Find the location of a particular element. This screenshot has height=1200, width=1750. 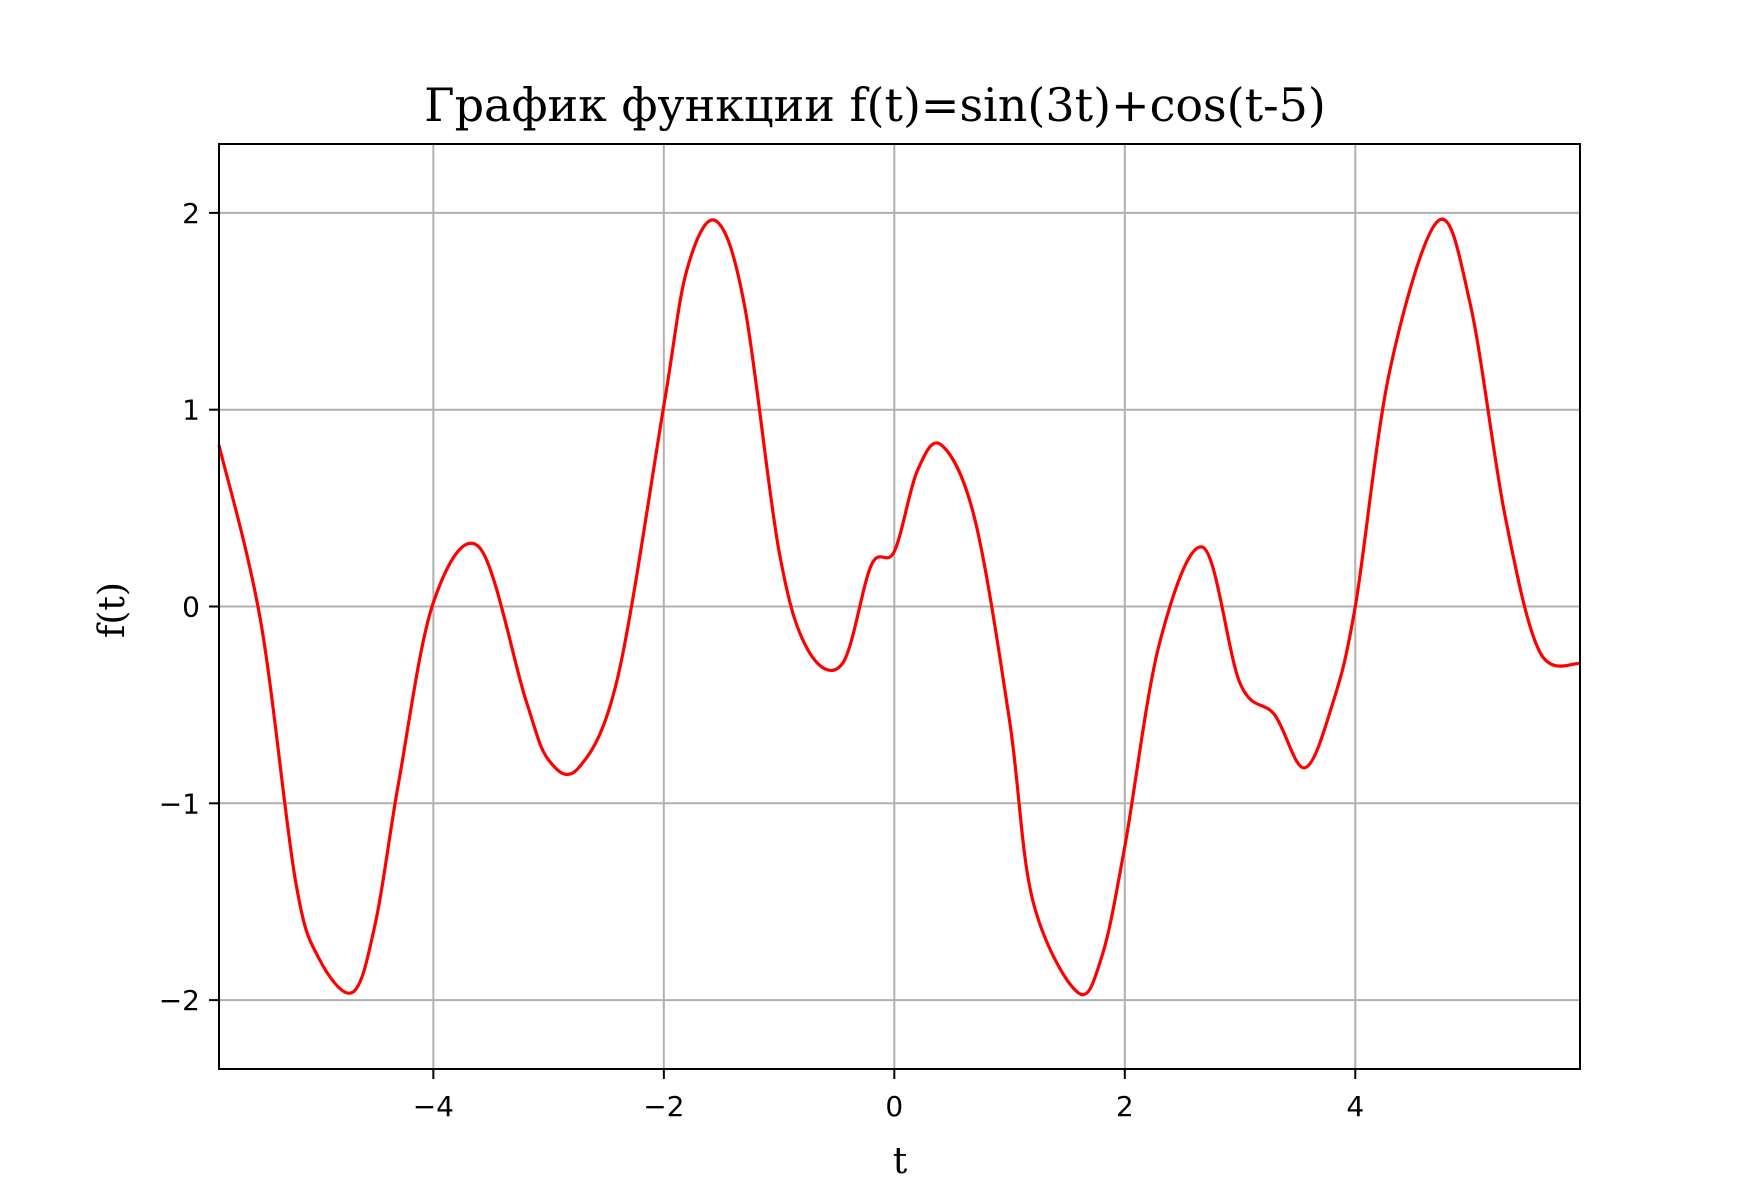

x-tick-label: 2 is located at coordinates (1125, 1106).